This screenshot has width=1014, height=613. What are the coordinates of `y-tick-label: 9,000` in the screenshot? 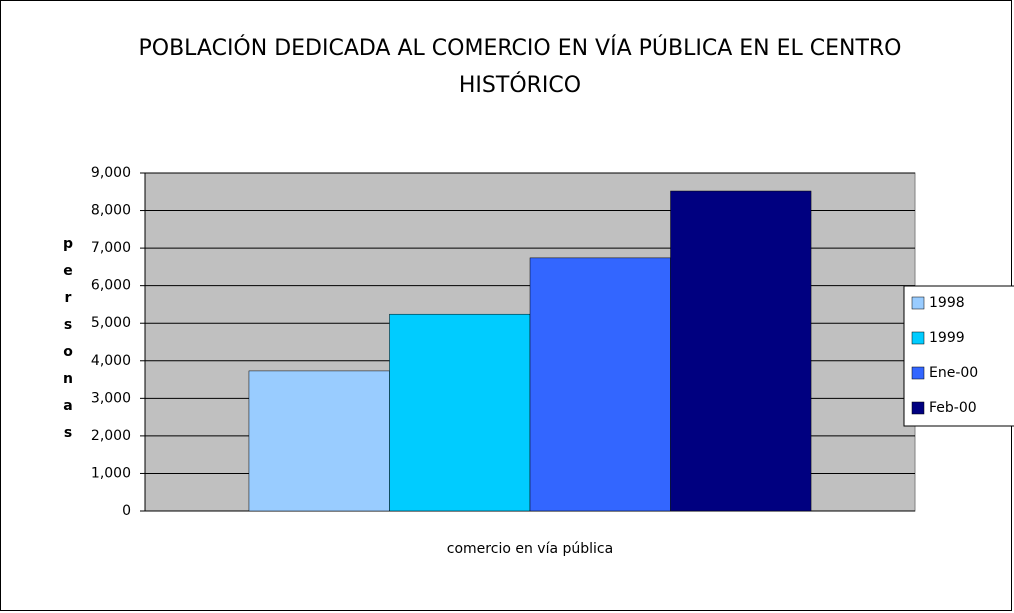 It's located at (111, 173).